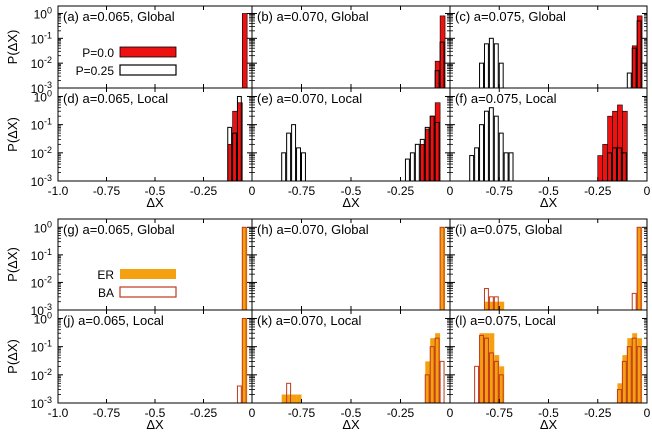 The height and width of the screenshot is (435, 652). I want to click on panel-9: (i) a=0.075, Global, so click(548, 264).